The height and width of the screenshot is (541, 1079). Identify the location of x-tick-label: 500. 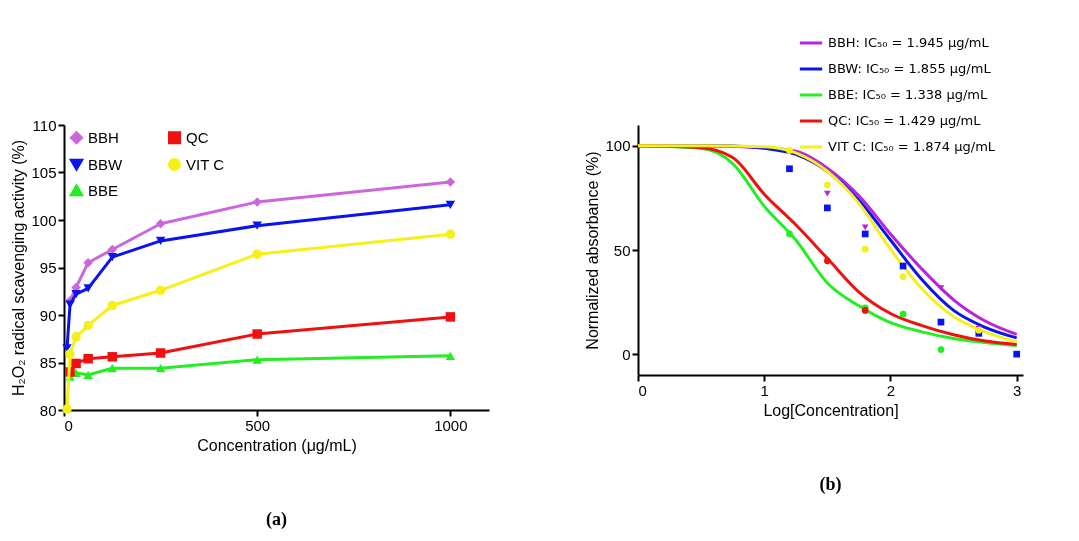
(258, 425).